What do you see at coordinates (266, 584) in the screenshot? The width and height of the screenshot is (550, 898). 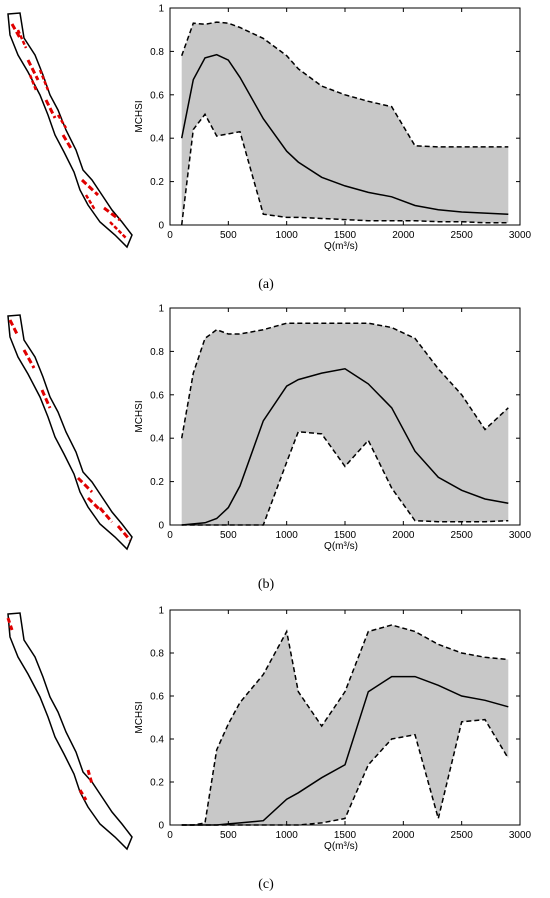 I see `panel-caption: (b)` at bounding box center [266, 584].